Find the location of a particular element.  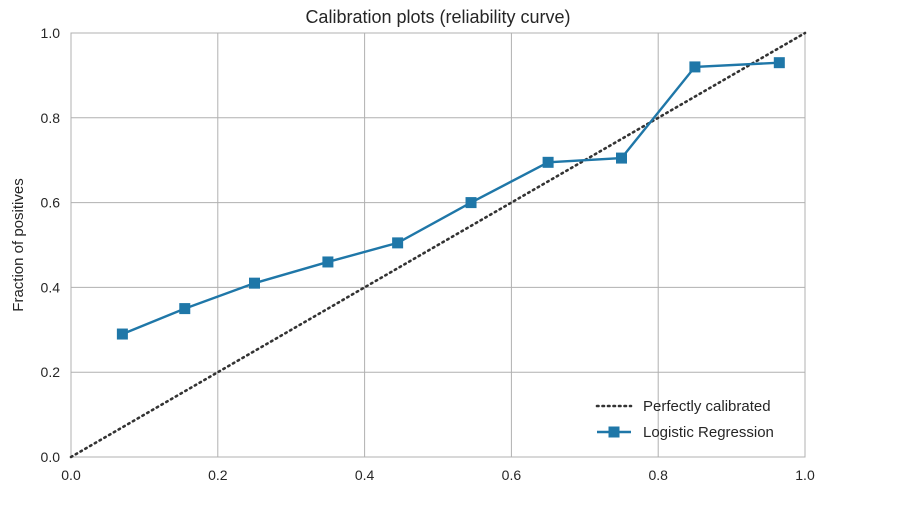

y-tick-label: 0.2 is located at coordinates (51, 372).